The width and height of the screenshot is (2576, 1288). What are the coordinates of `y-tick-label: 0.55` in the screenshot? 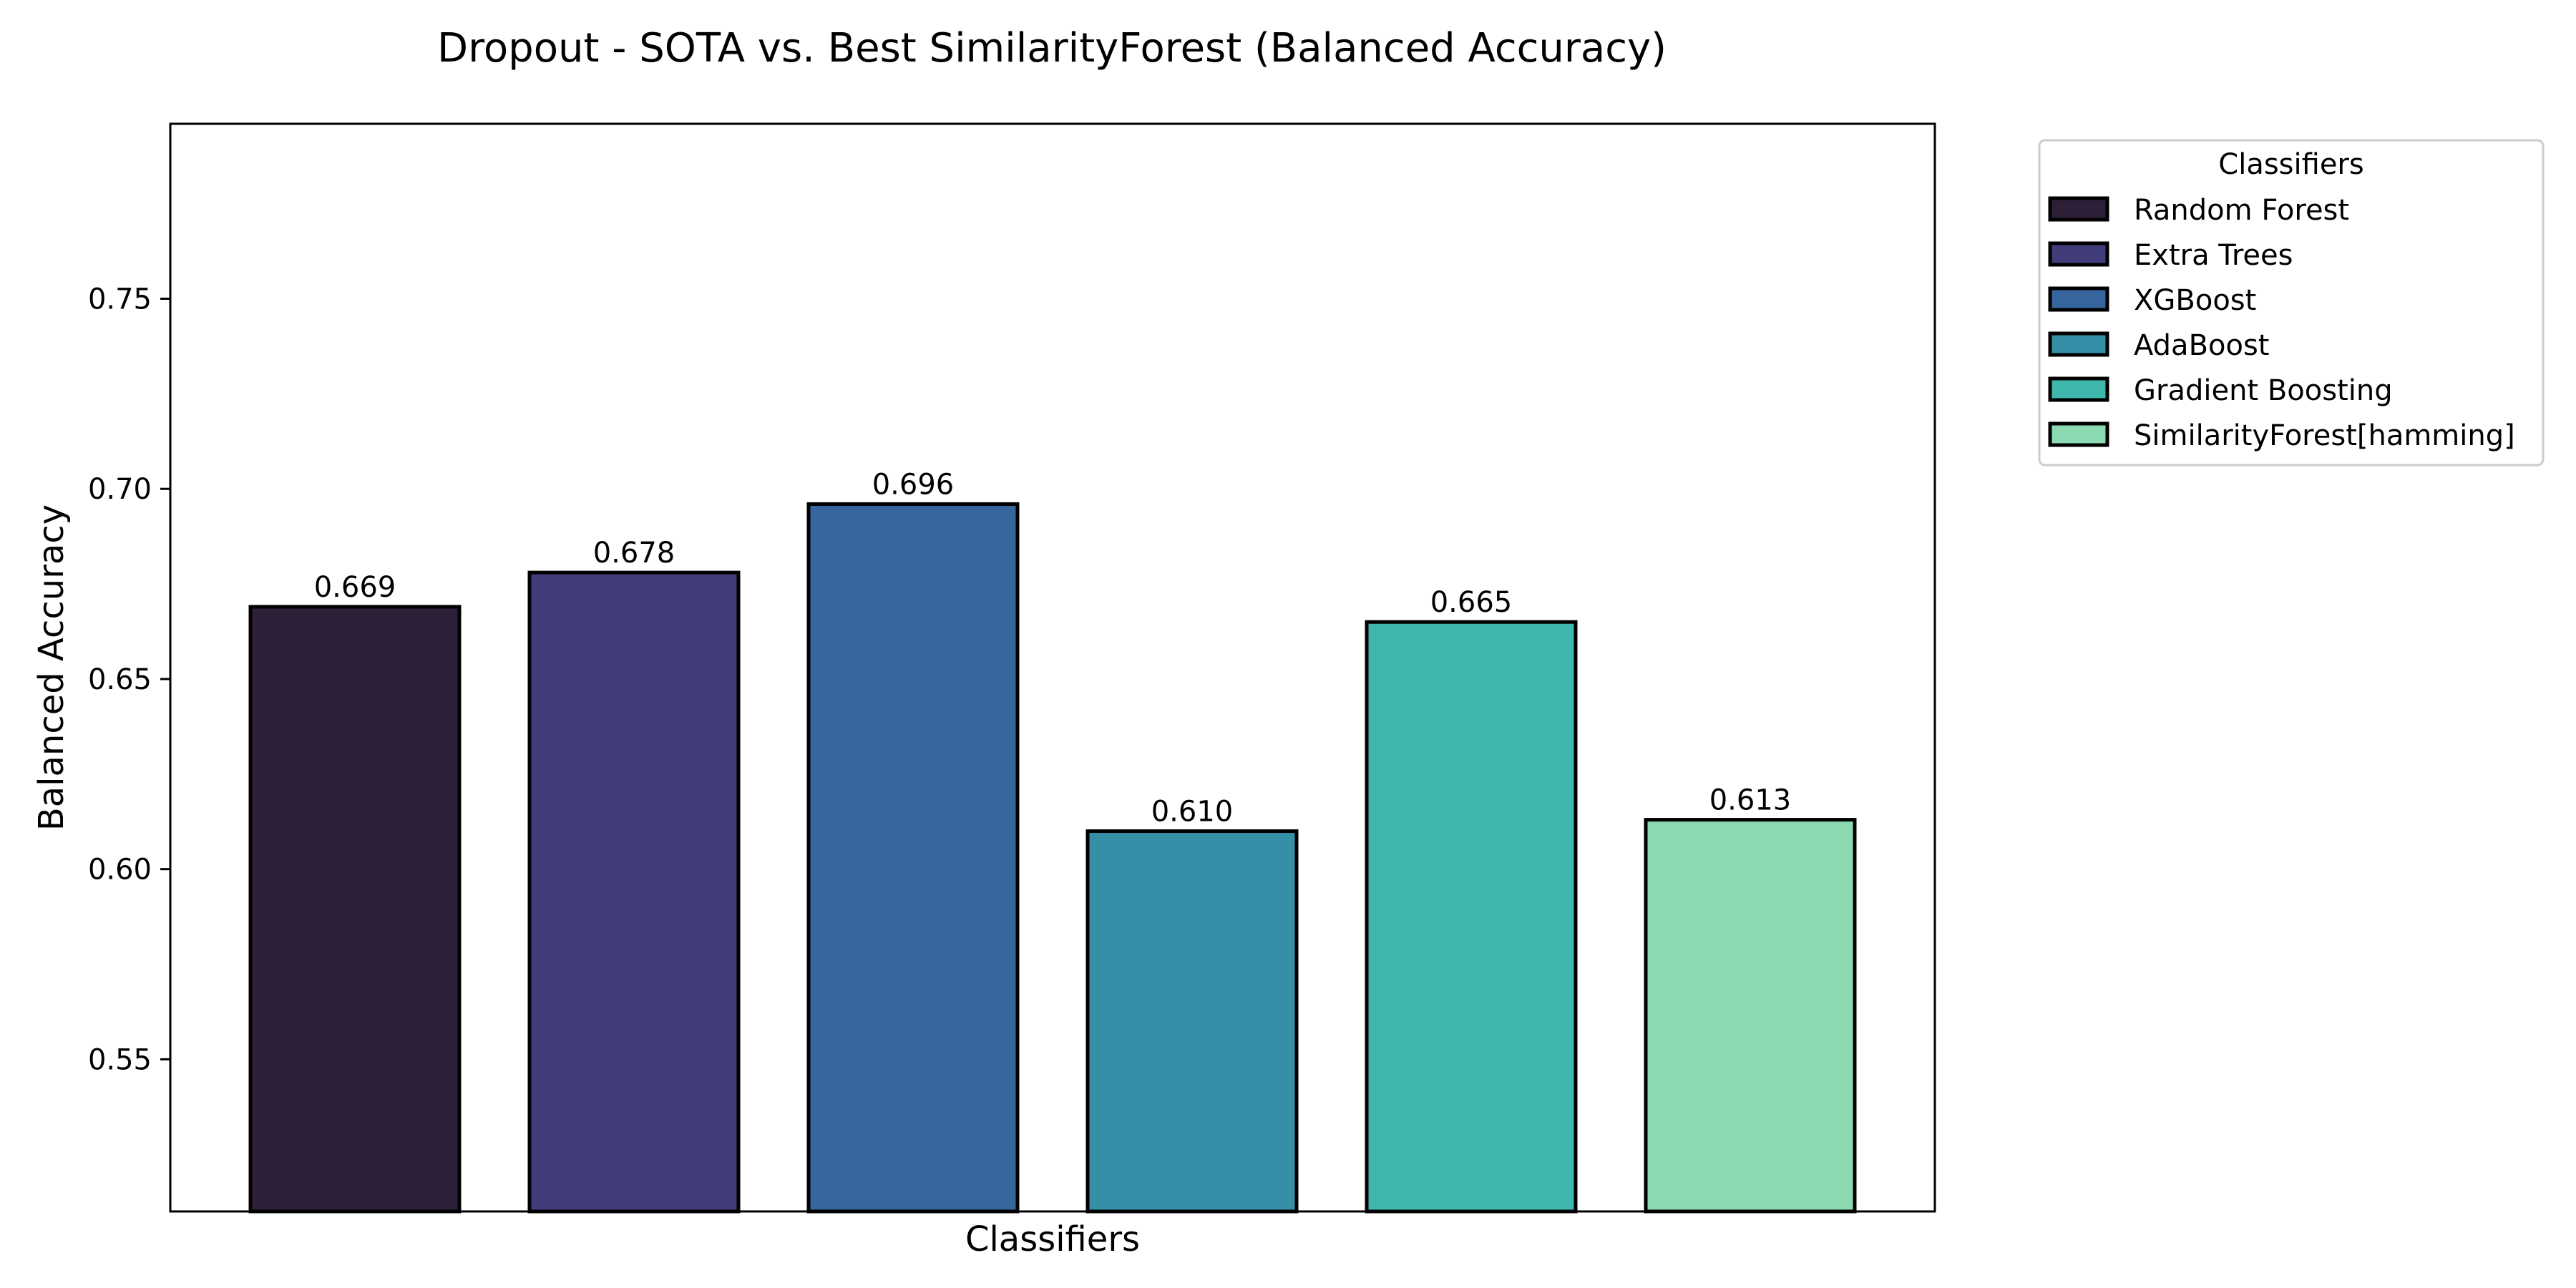 It's located at (120, 1059).